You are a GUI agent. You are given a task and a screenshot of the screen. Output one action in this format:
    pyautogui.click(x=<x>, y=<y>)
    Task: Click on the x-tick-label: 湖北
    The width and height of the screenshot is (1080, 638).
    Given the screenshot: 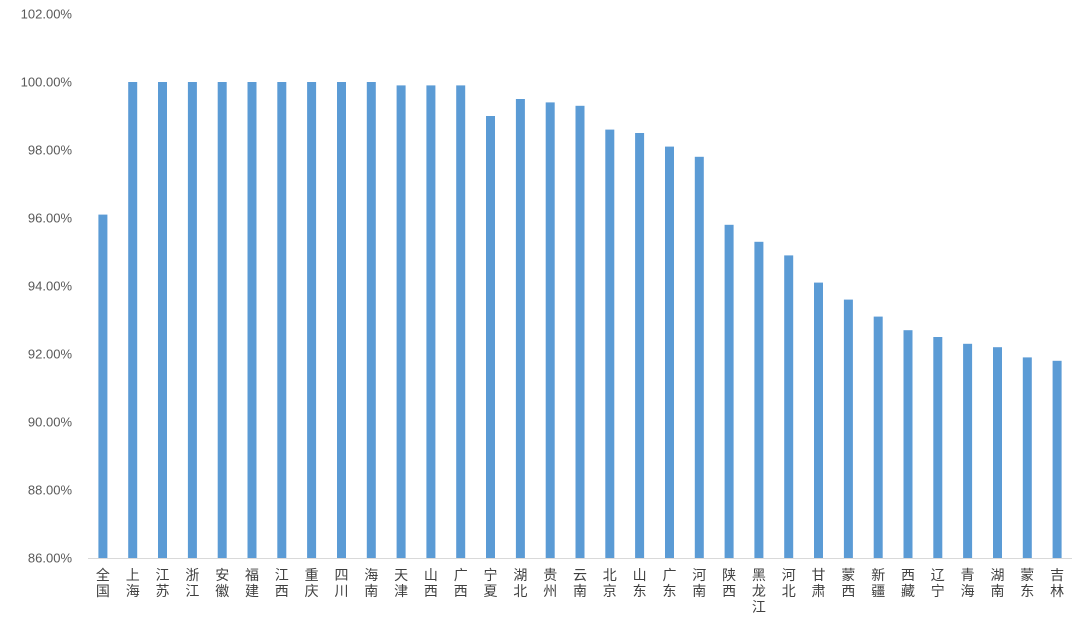 What is the action you would take?
    pyautogui.click(x=520, y=584)
    